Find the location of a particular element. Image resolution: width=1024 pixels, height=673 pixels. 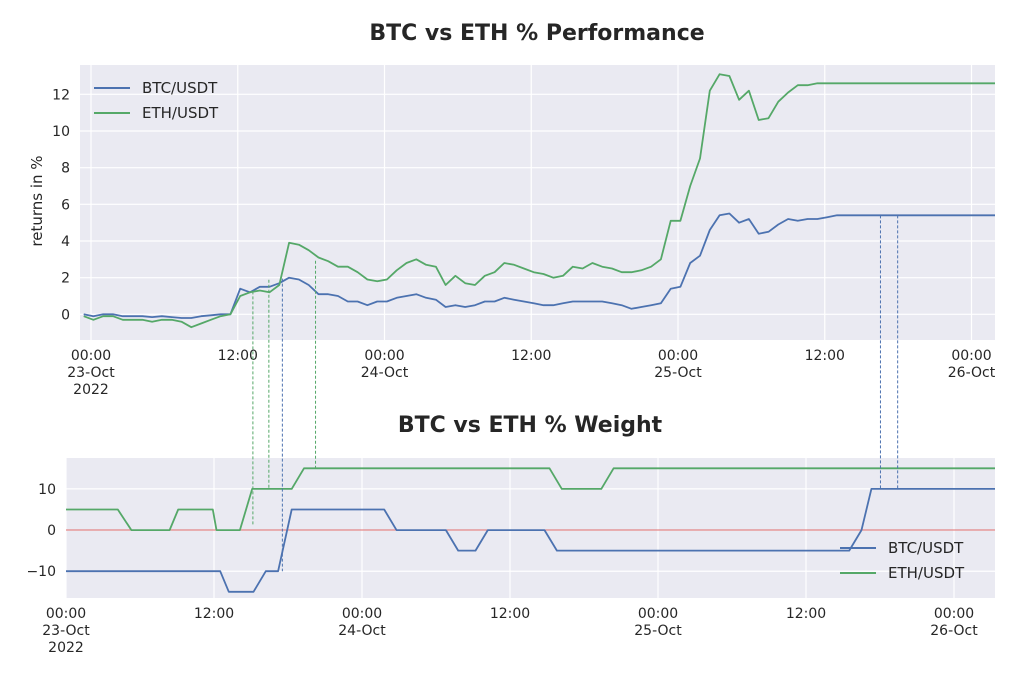

performance-legend-label: BTC/USDT is located at coordinates (180, 88).